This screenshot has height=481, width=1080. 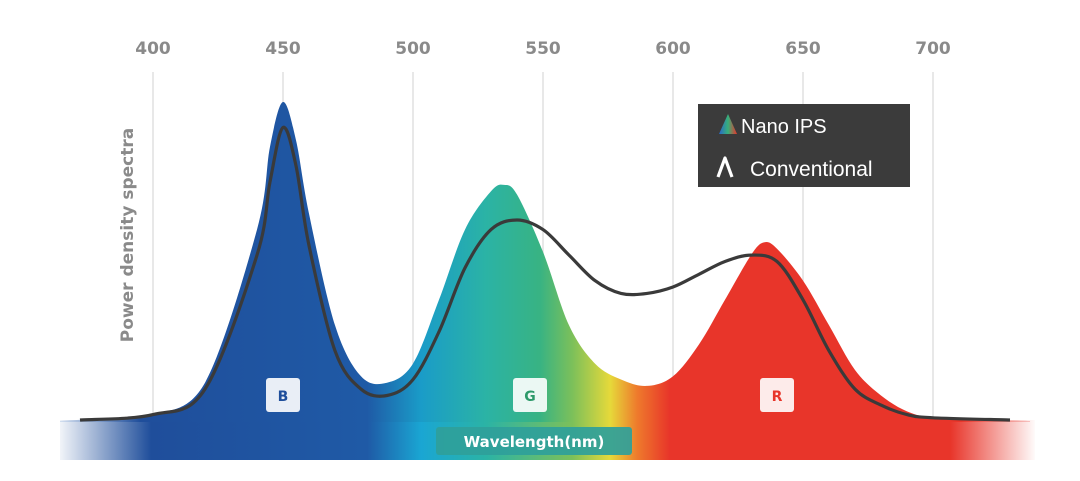 I want to click on x-axis-label: Wavelength(nm), so click(x=534, y=442).